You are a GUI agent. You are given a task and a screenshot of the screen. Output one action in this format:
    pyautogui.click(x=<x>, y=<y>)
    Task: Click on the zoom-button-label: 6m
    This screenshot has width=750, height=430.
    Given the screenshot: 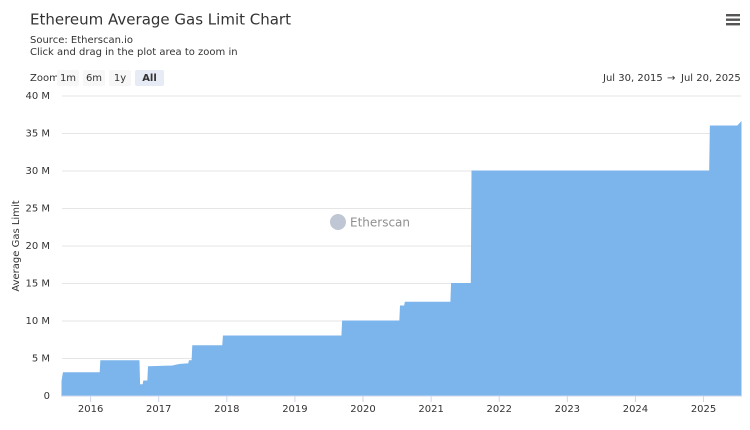 What is the action you would take?
    pyautogui.click(x=94, y=78)
    